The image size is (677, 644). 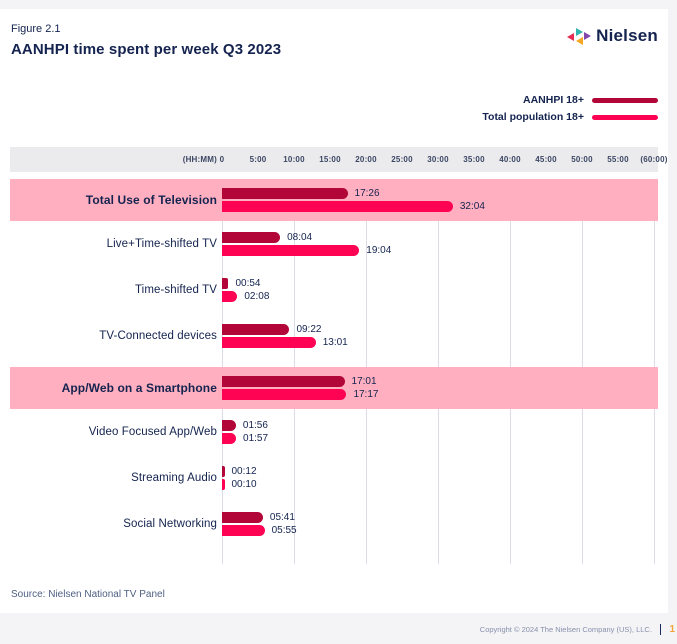 I want to click on chart-row: Social Networking 05:41 05:55, so click(x=334, y=524).